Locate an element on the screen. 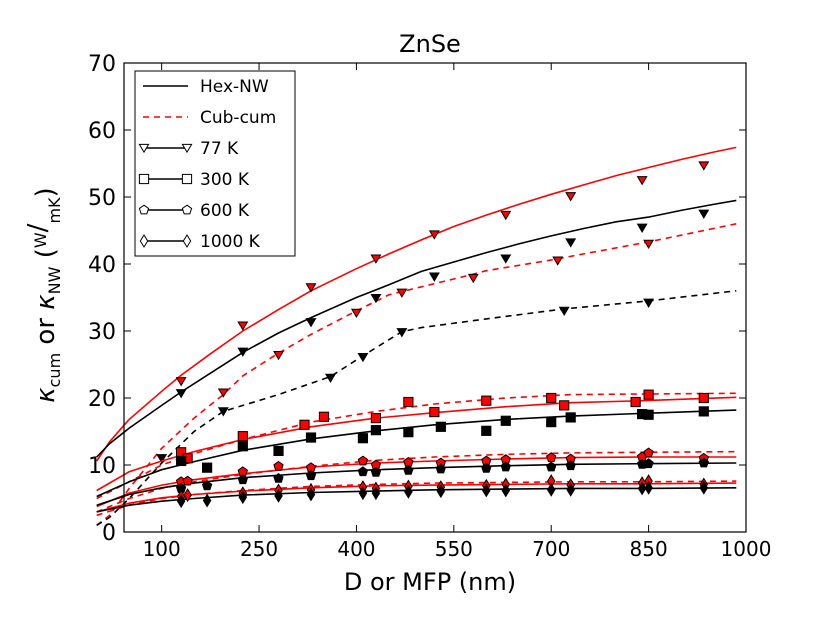  series-600k-hex-nw-fit is located at coordinates (416, 482).